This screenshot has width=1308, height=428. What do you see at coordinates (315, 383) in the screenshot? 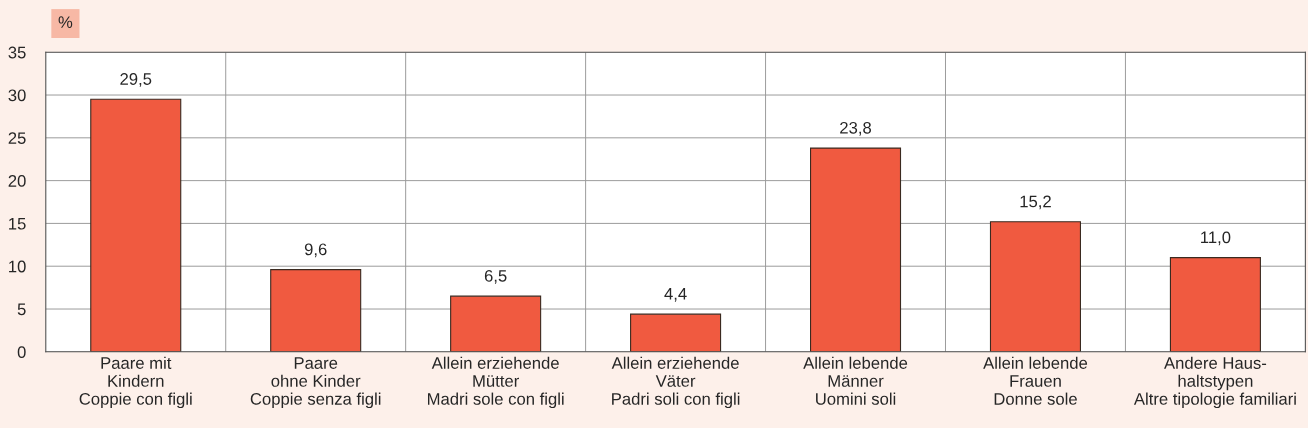
I see `x-tick-label: Paare ohne Kinder Coppie senza figli` at bounding box center [315, 383].